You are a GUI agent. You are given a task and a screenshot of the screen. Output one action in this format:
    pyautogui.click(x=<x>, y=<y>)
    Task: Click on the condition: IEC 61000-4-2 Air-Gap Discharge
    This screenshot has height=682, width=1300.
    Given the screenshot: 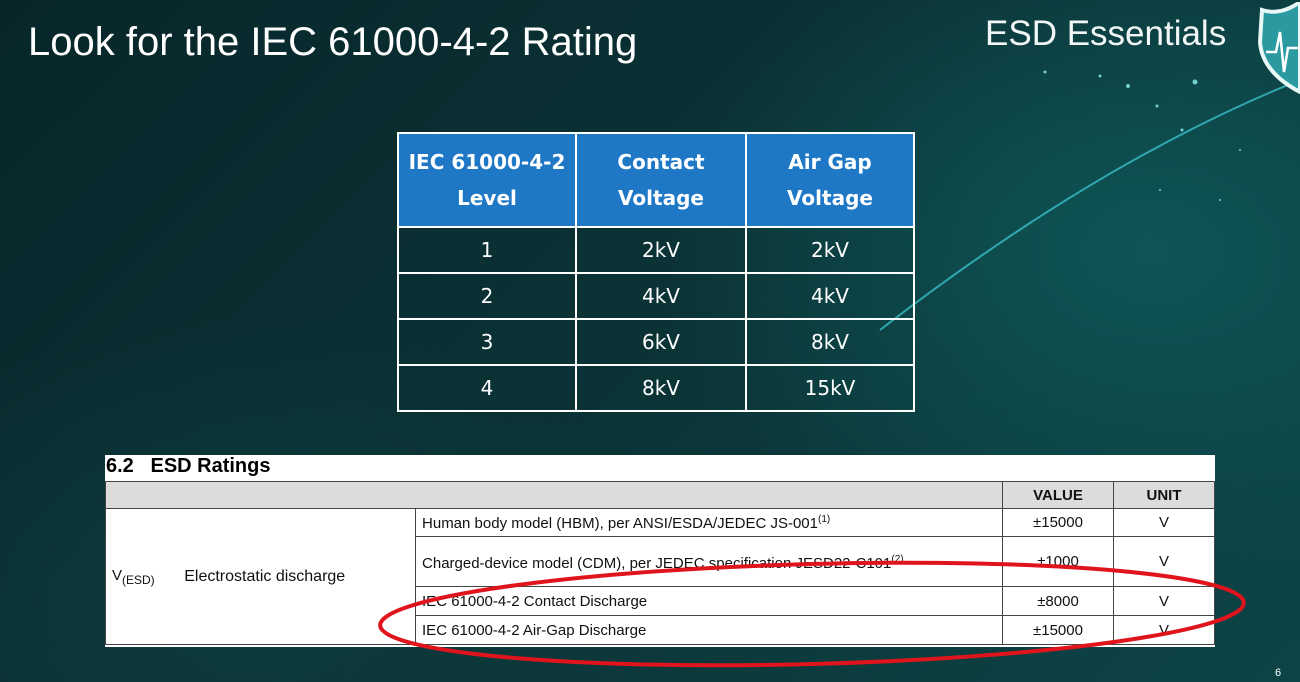 What is the action you would take?
    pyautogui.click(x=709, y=630)
    